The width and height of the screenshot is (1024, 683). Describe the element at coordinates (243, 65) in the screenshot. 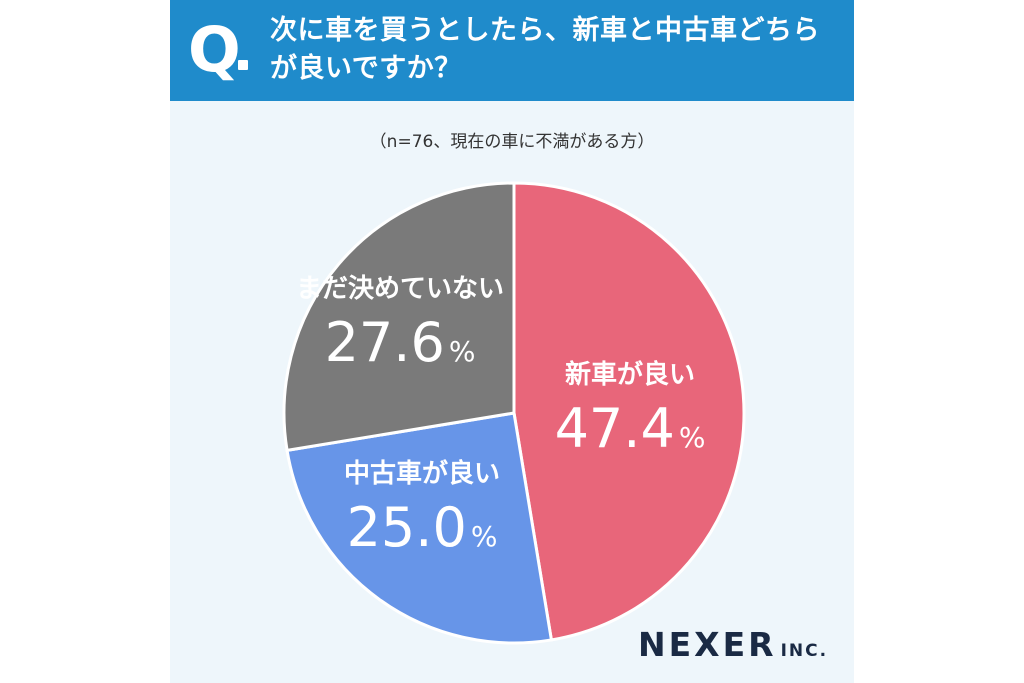

I see `q-dot` at that location.